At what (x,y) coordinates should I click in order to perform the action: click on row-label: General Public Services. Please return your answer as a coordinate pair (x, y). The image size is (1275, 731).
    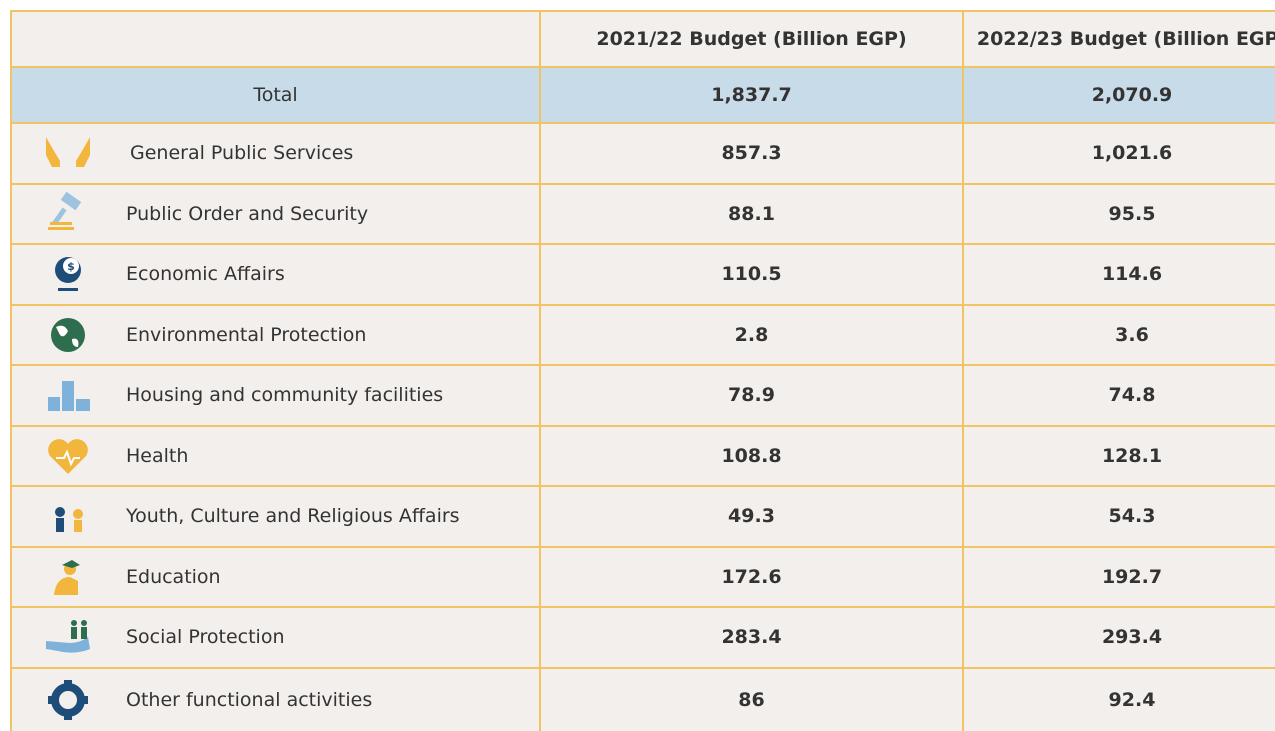
    Looking at the image, I should click on (242, 153).